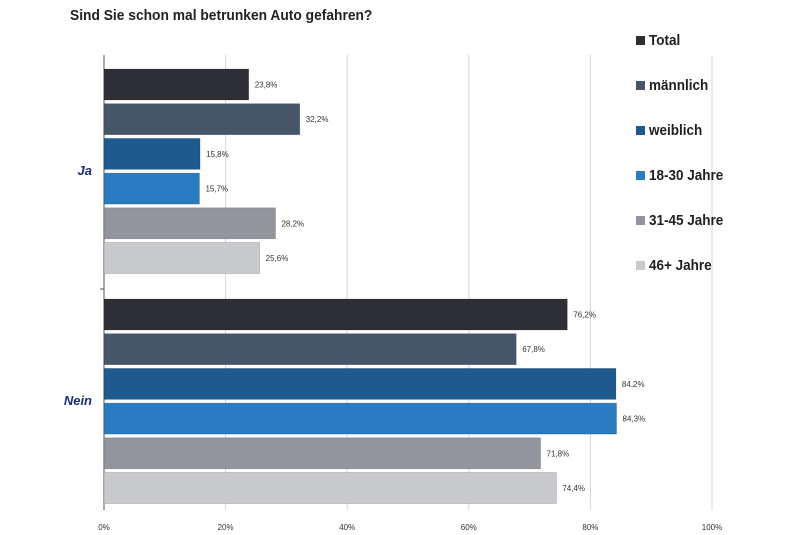  Describe the element at coordinates (277, 258) in the screenshot. I see `data-label: 25,6%` at that location.